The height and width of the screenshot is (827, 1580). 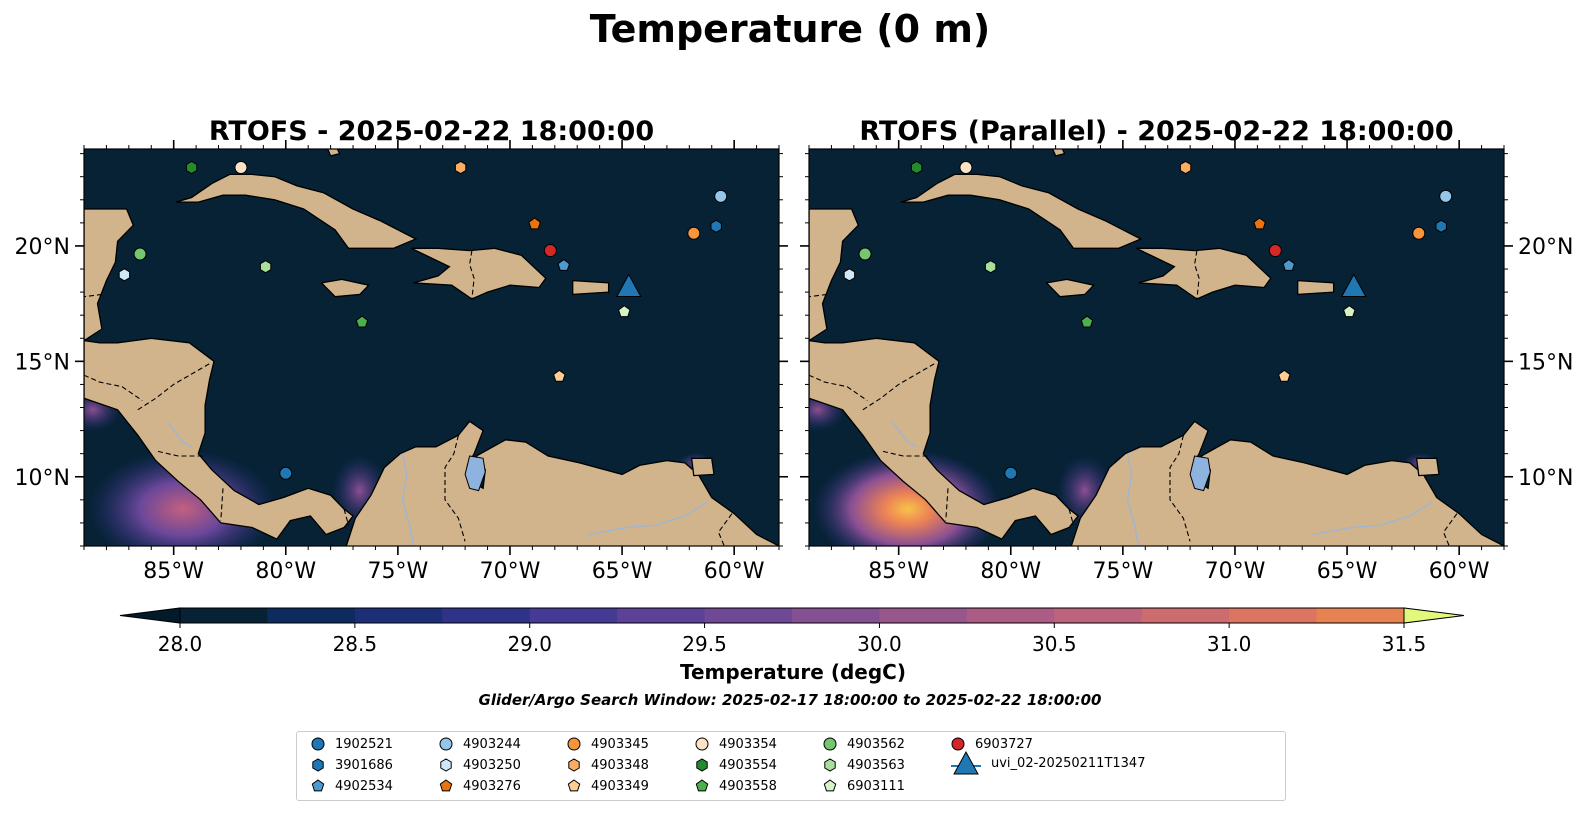 What do you see at coordinates (876, 786) in the screenshot?
I see `legend-label: 6903111` at bounding box center [876, 786].